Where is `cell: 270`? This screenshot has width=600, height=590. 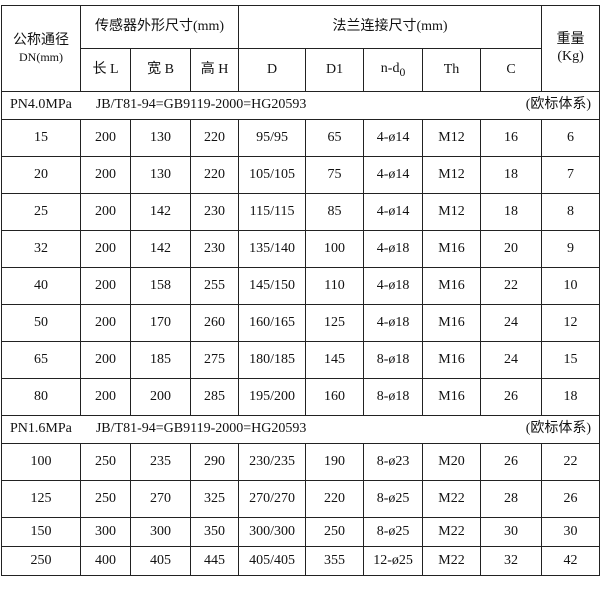
cell: 270 is located at coordinates (160, 499).